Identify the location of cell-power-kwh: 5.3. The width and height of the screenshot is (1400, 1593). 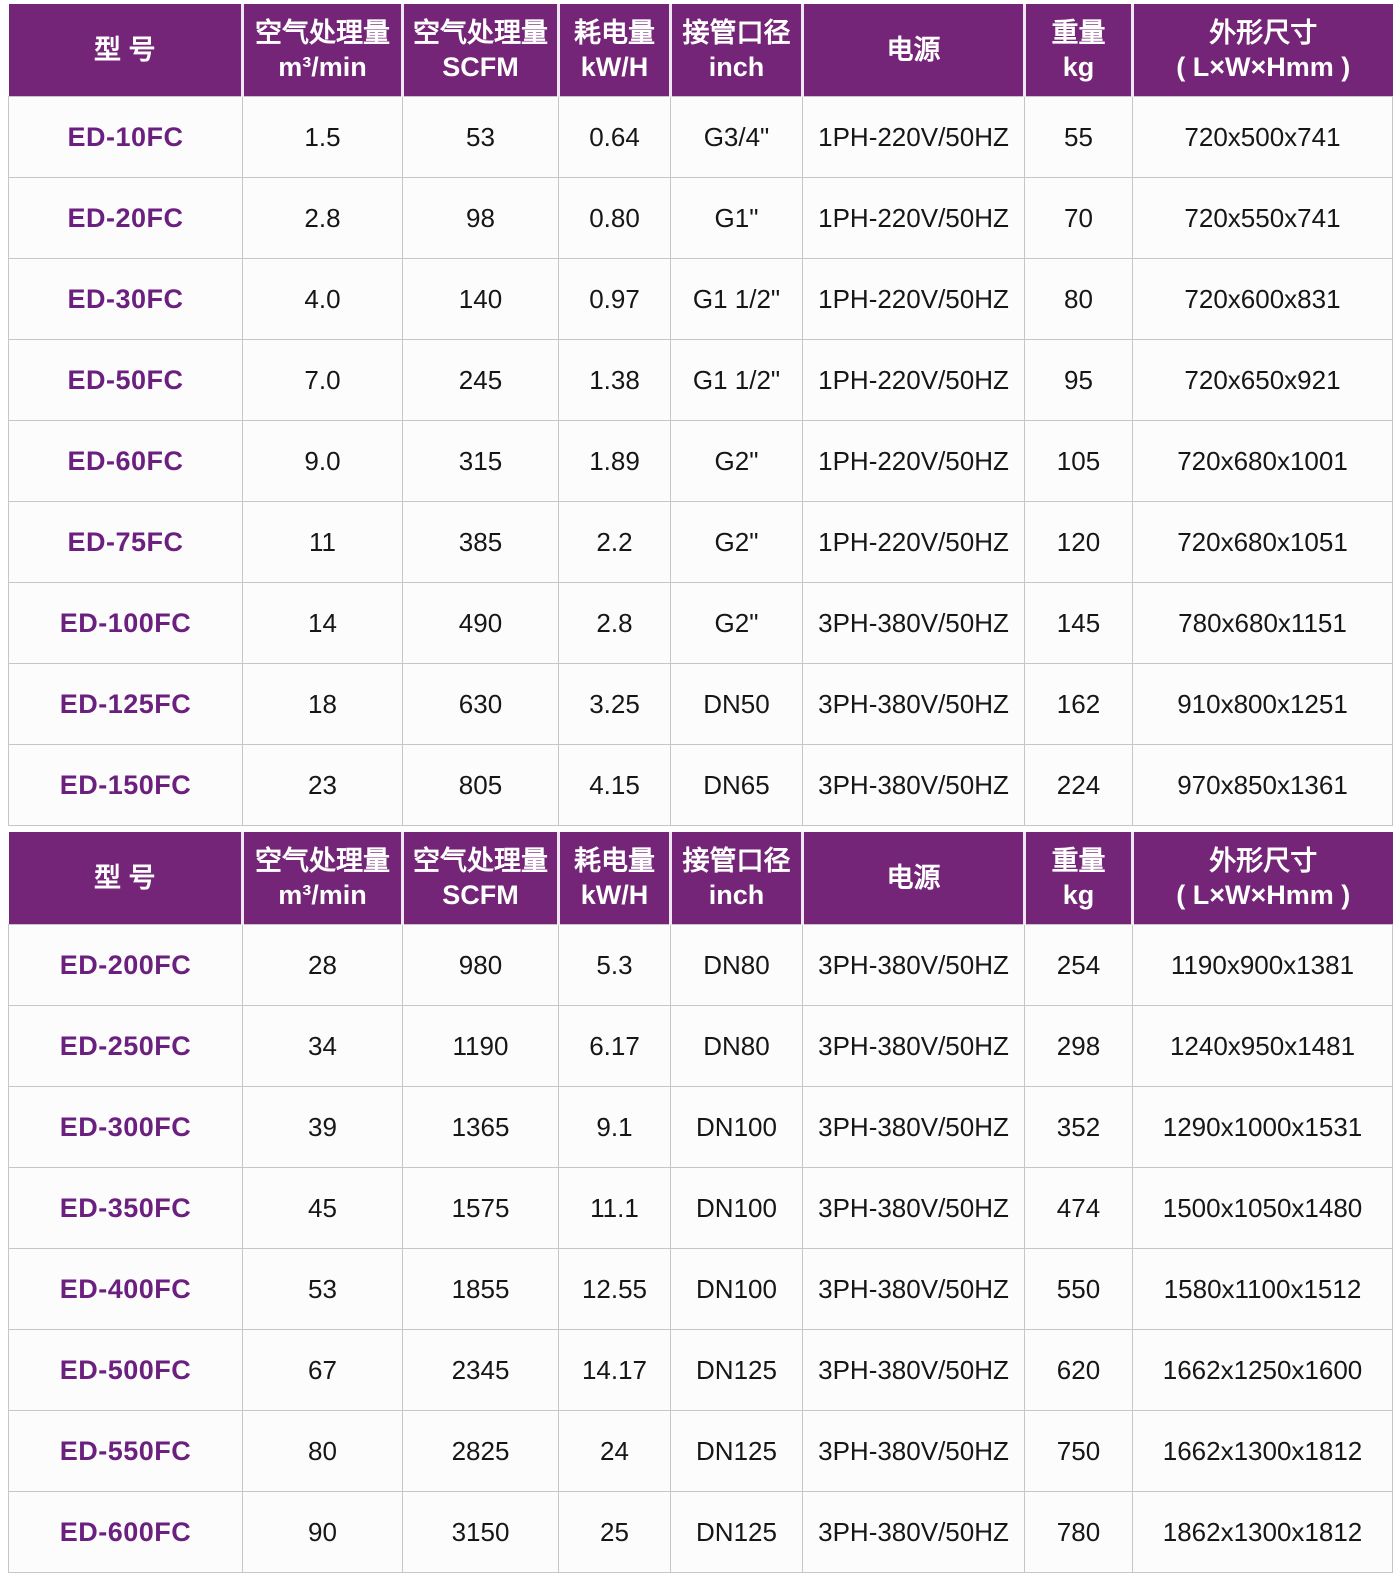
(614, 965).